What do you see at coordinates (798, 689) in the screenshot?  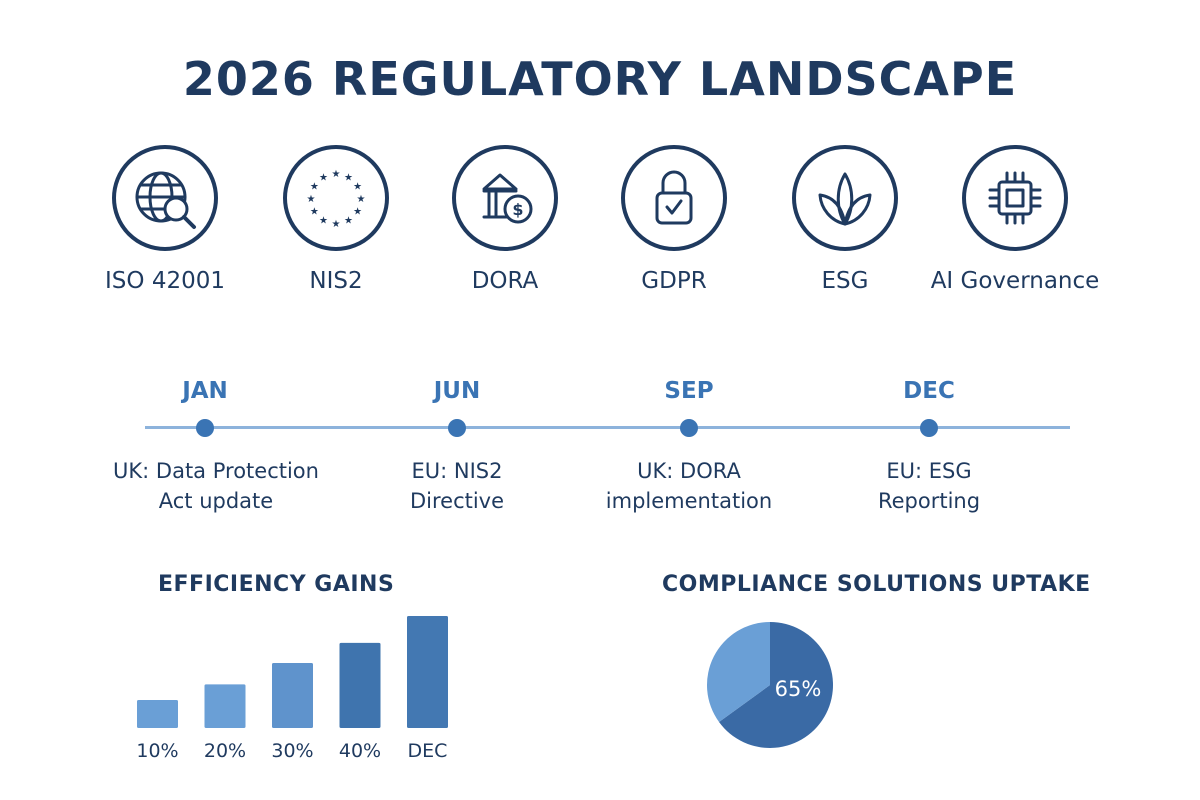 I see `pie-label: 65%` at bounding box center [798, 689].